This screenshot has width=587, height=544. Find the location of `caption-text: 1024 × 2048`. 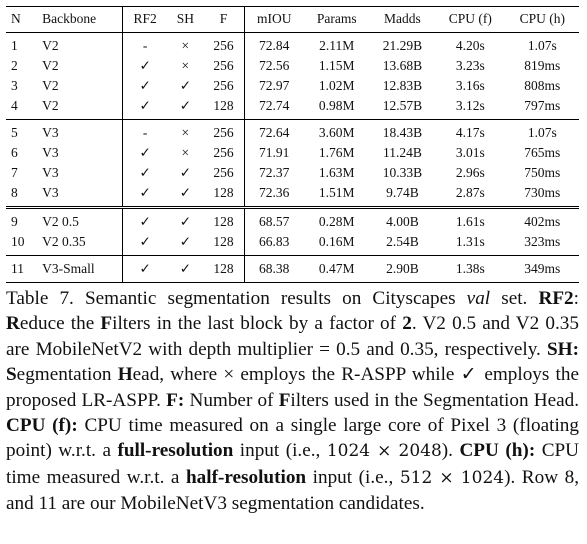

caption-text: 1024 × 2048 is located at coordinates (384, 451).